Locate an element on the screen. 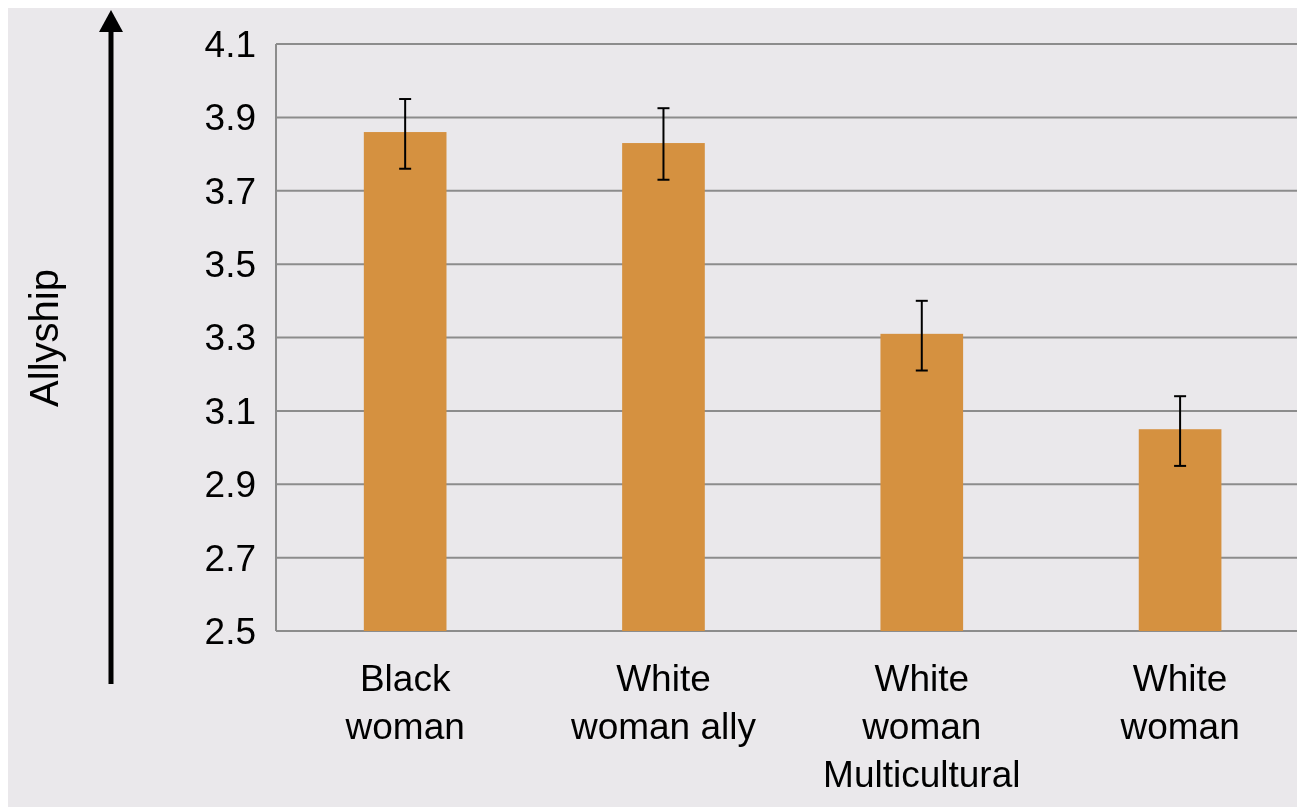 The height and width of the screenshot is (807, 1305). y-axis-title: Allyship is located at coordinates (44, 338).